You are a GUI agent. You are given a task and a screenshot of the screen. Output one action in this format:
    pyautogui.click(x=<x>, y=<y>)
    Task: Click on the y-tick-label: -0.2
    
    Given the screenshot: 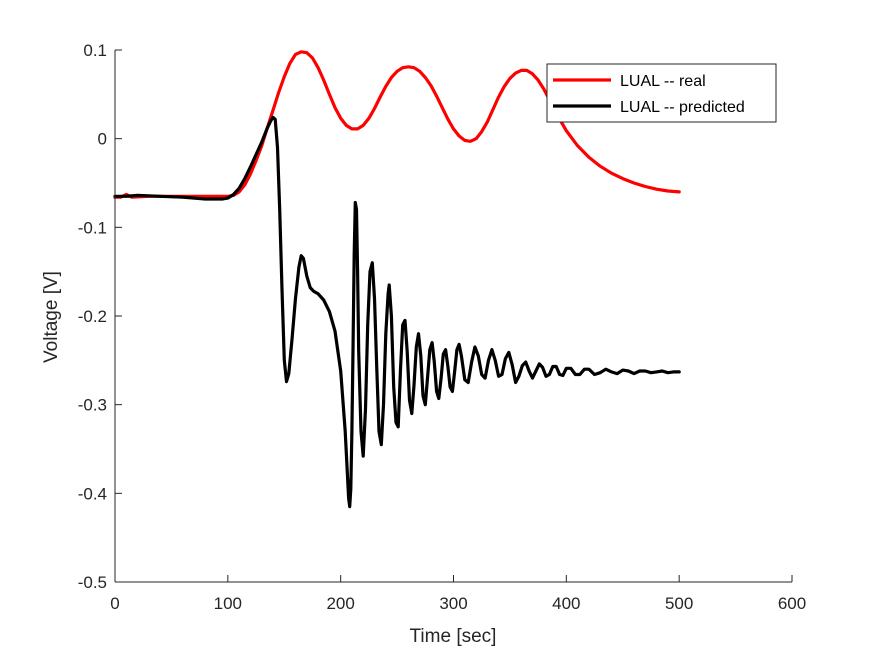 What is the action you would take?
    pyautogui.click(x=92, y=316)
    